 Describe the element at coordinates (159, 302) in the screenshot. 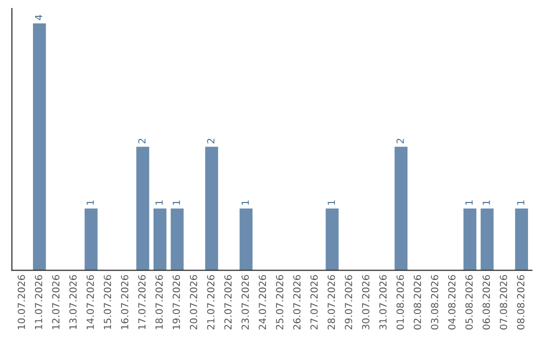

I see `x-tick-label: 18.07.2026` at that location.